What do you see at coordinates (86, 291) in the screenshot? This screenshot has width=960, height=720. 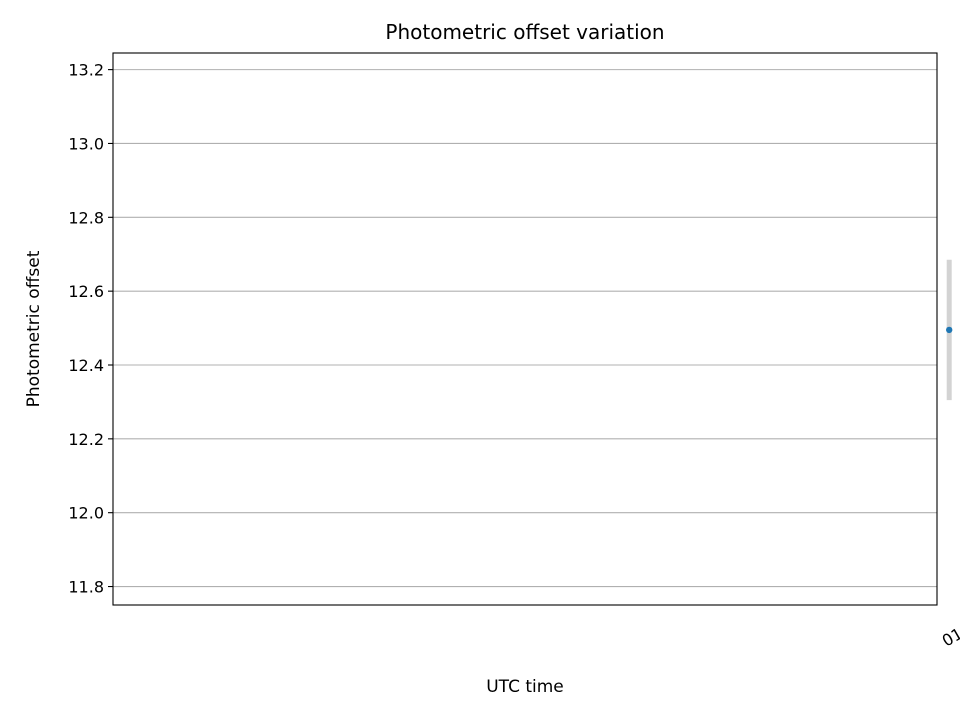 I see `y-tick-label: 12.6` at bounding box center [86, 291].